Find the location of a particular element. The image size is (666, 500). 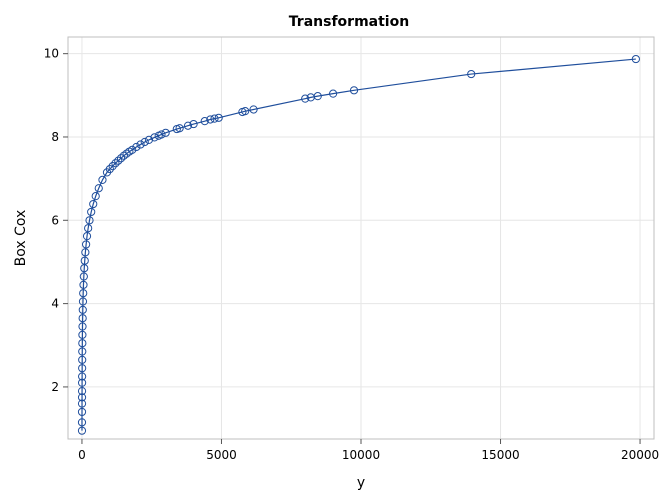

y-axis-label: Box Cox is located at coordinates (21, 238).